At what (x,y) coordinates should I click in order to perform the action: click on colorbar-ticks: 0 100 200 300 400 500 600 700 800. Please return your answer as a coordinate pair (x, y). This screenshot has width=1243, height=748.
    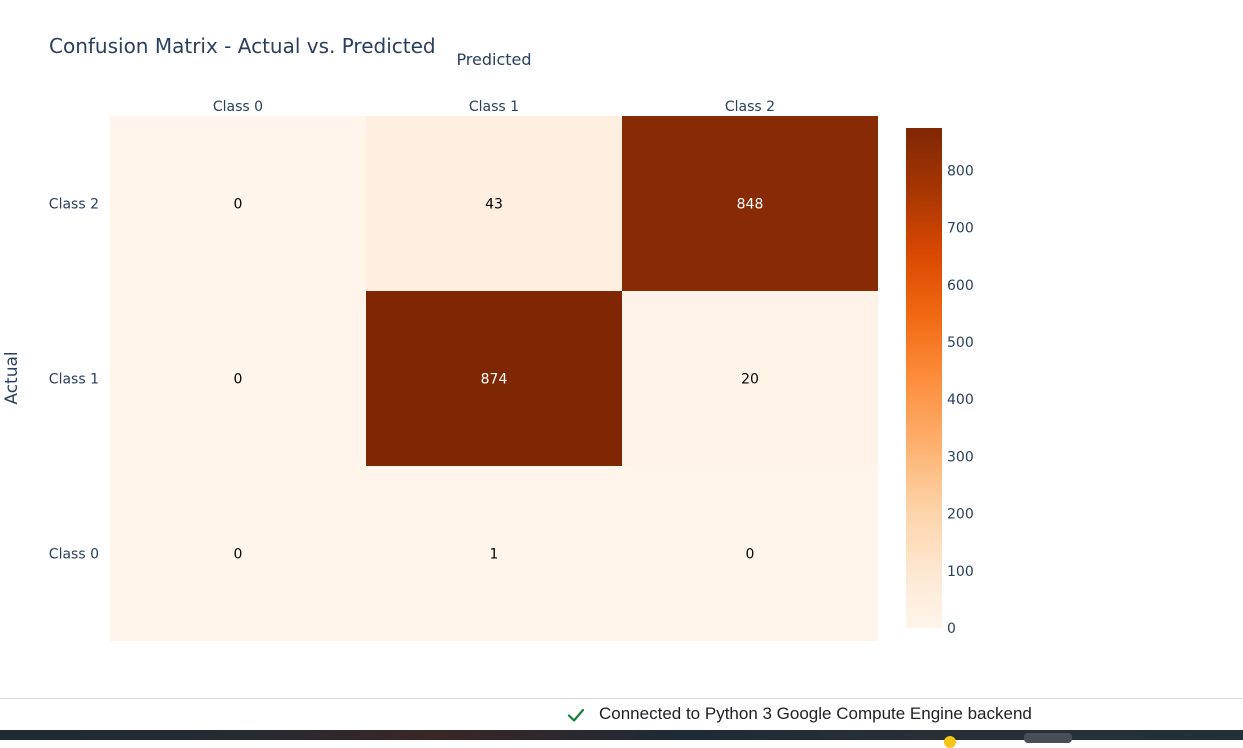
    Looking at the image, I should click on (960, 400).